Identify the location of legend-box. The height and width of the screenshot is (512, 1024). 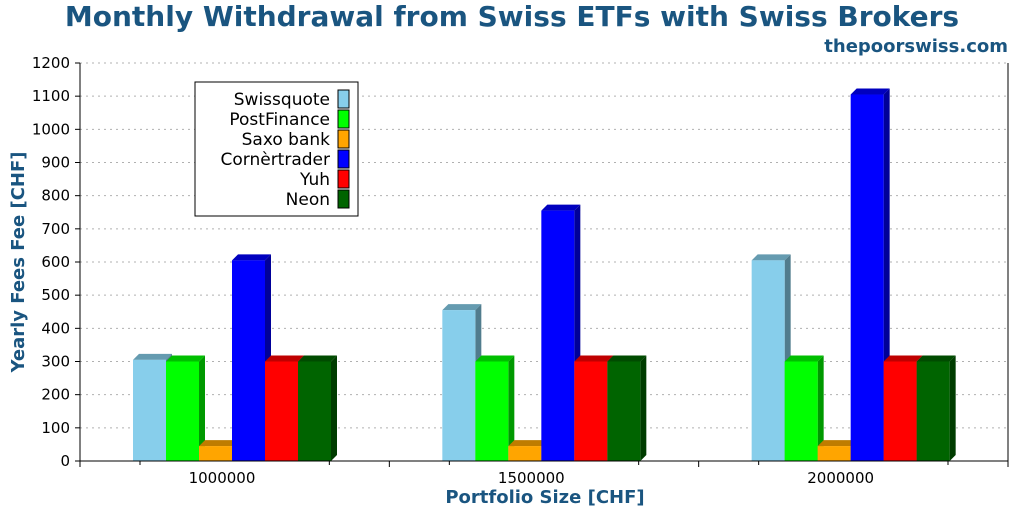
(276, 149).